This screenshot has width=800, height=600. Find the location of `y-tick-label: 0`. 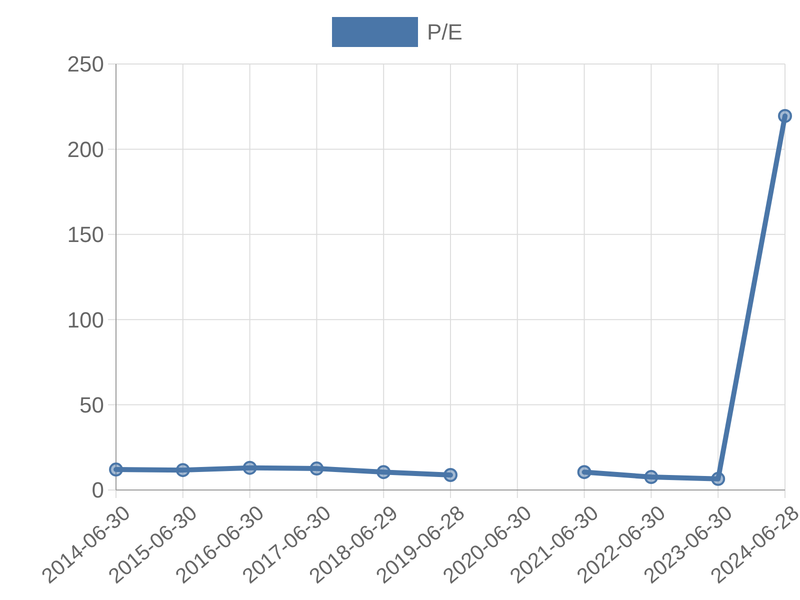

y-tick-label: 0 is located at coordinates (98, 490).